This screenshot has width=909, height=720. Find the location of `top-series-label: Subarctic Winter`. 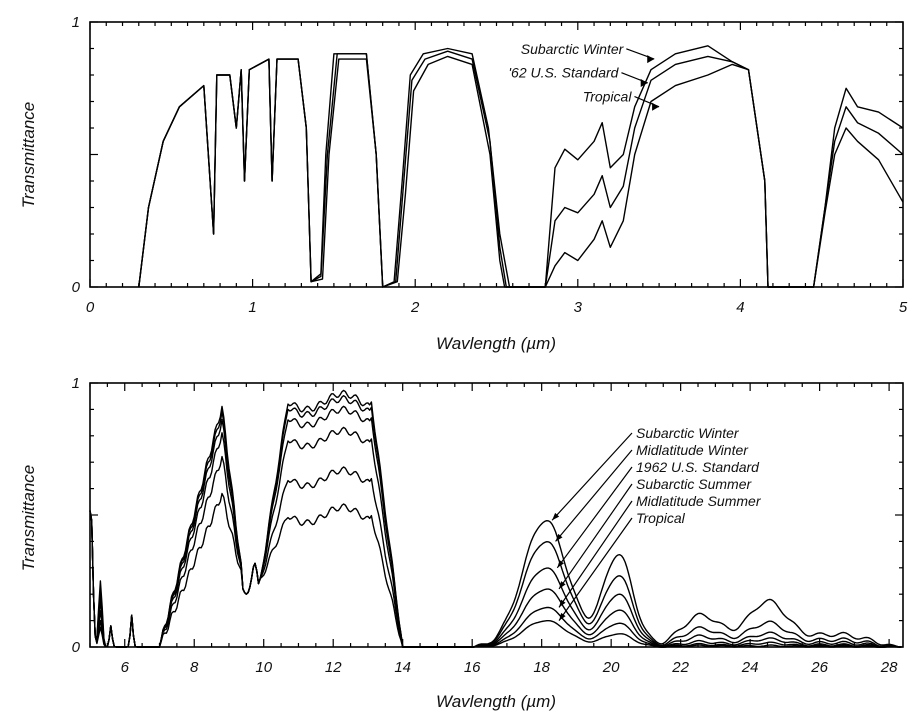

top-series-label: Subarctic Winter is located at coordinates (573, 49).